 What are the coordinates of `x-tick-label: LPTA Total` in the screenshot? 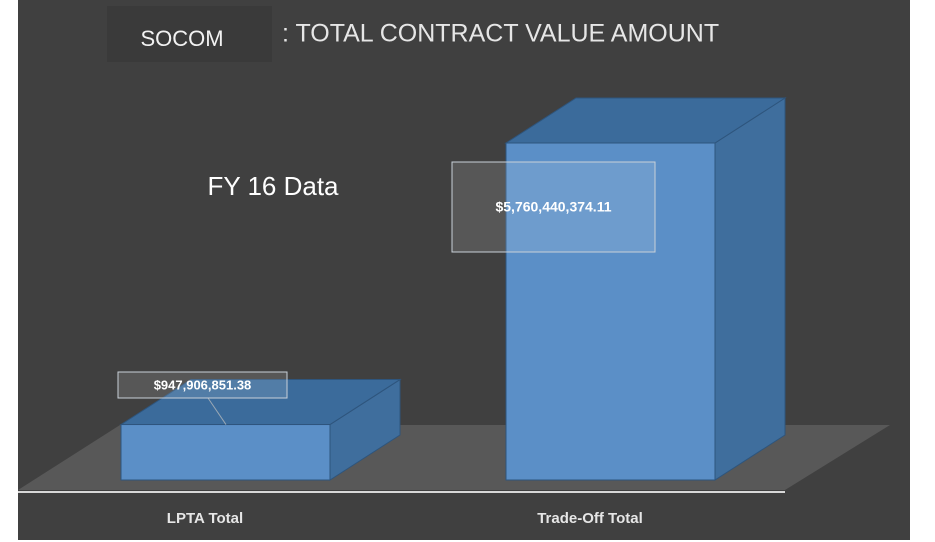 It's located at (205, 518).